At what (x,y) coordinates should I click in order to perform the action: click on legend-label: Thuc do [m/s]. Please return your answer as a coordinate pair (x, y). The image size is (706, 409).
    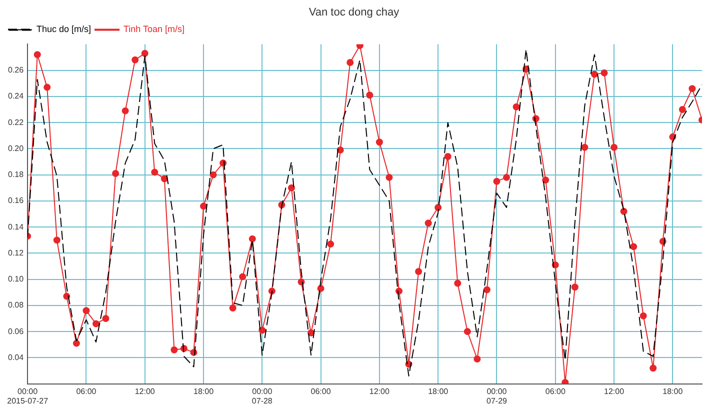
    Looking at the image, I should click on (64, 29).